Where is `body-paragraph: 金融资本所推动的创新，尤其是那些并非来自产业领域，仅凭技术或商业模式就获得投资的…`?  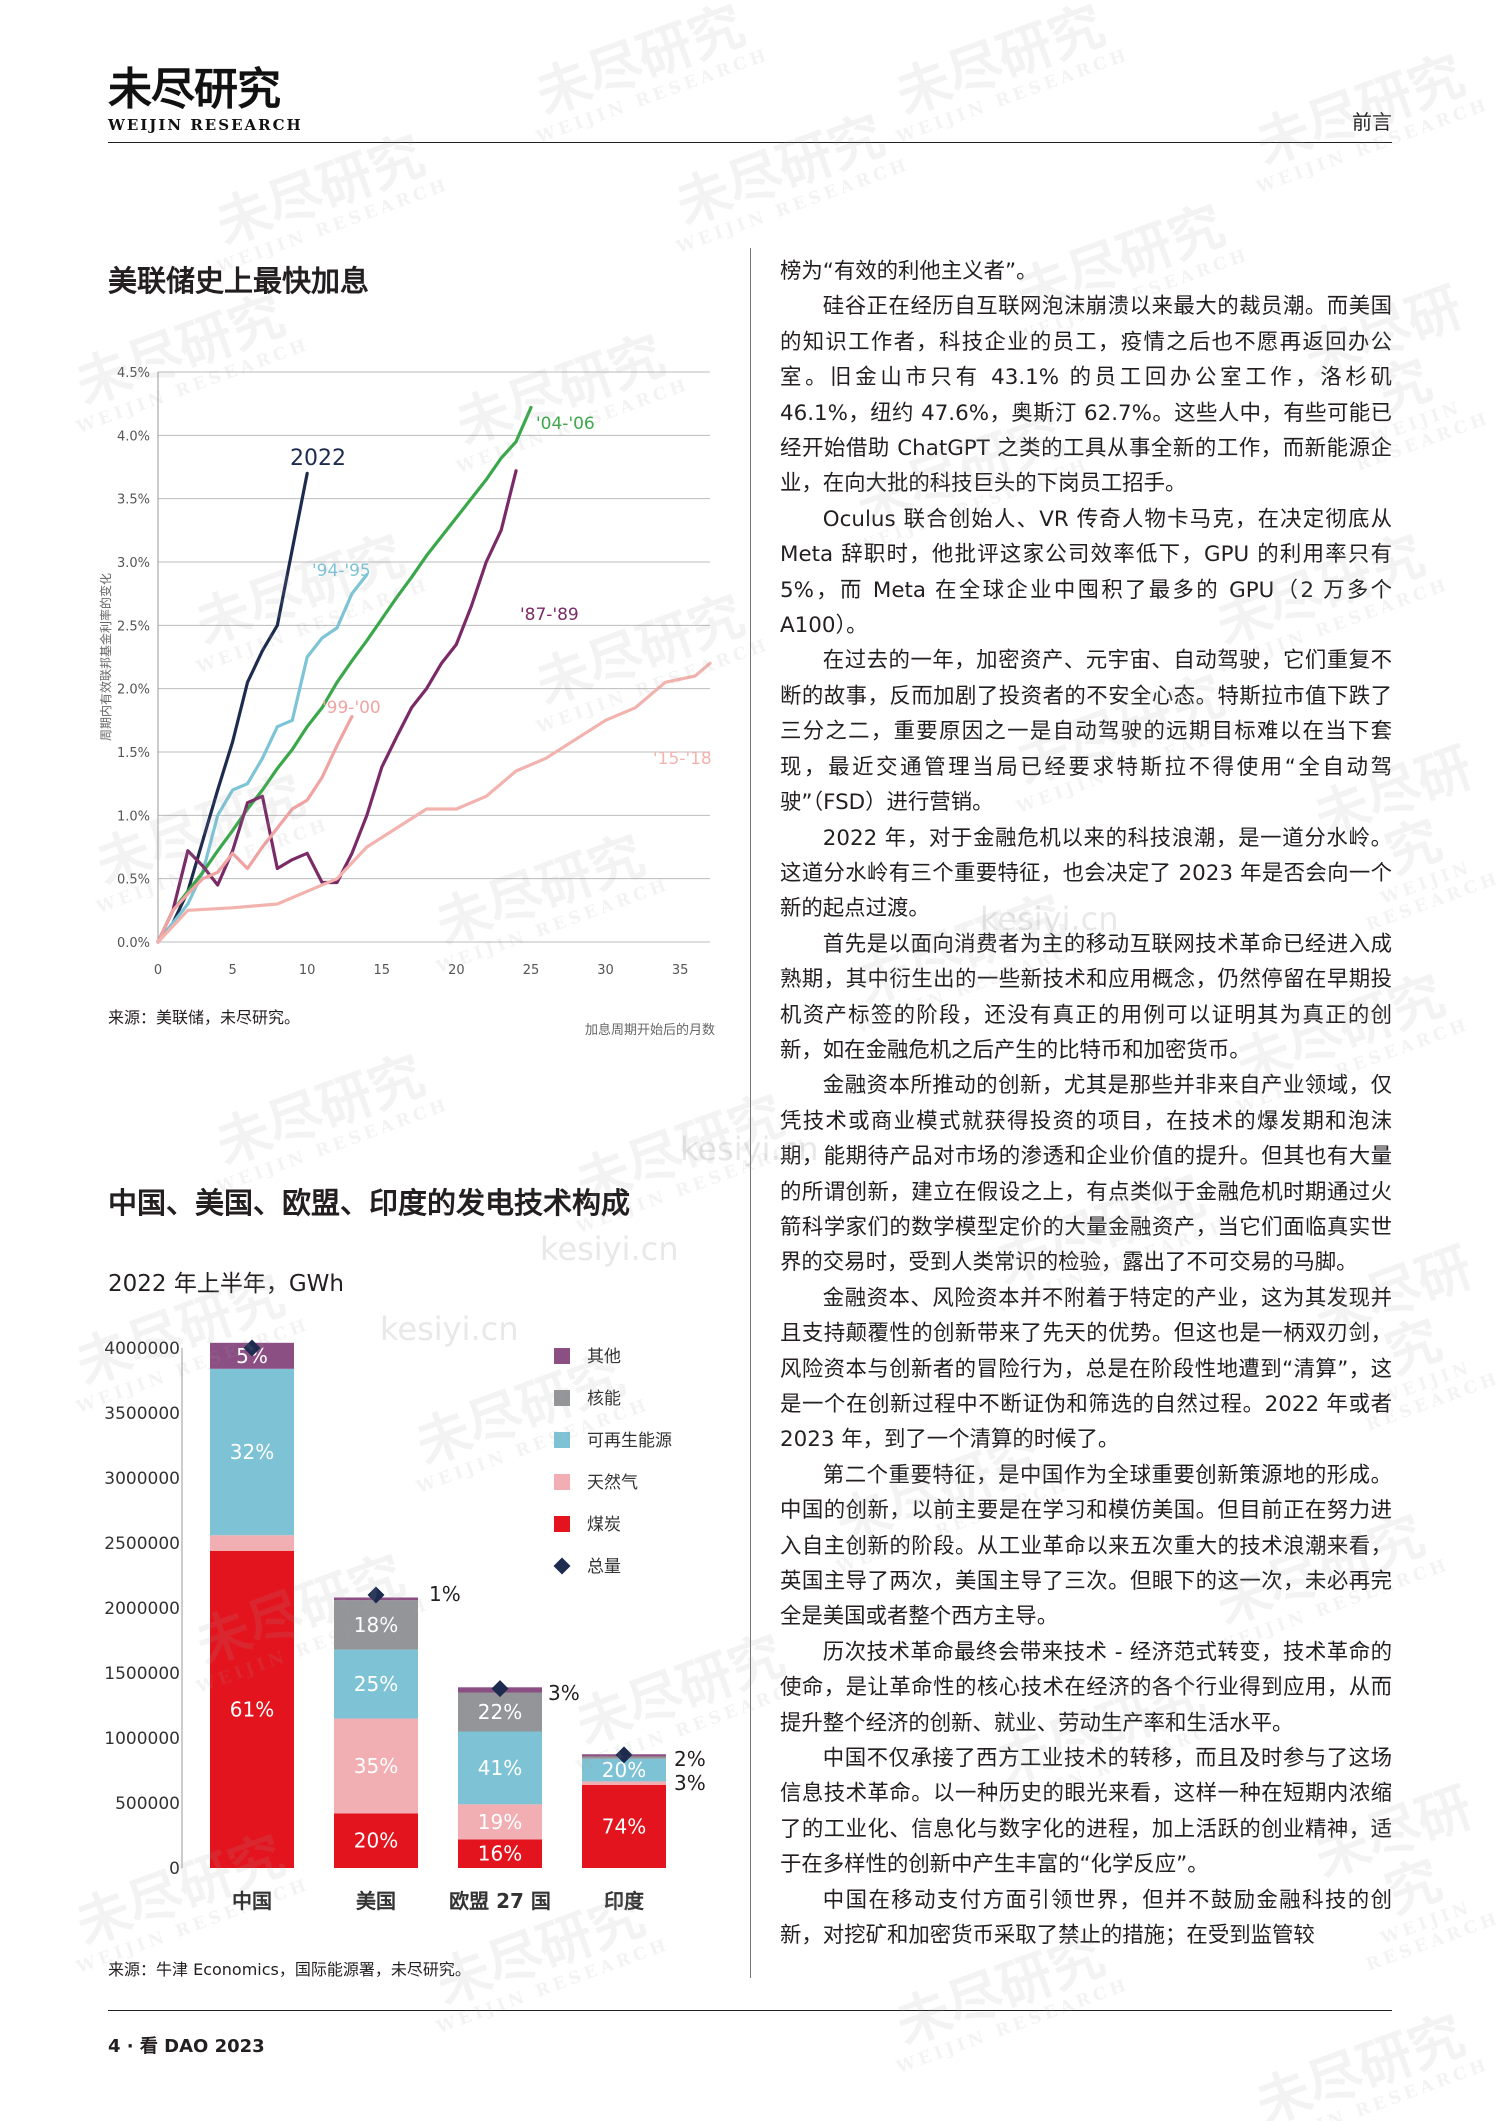
body-paragraph: 金融资本所推动的创新，尤其是那些并非来自产业领域，仅凭技术或商业模式就获得投资的… is located at coordinates (1086, 1174).